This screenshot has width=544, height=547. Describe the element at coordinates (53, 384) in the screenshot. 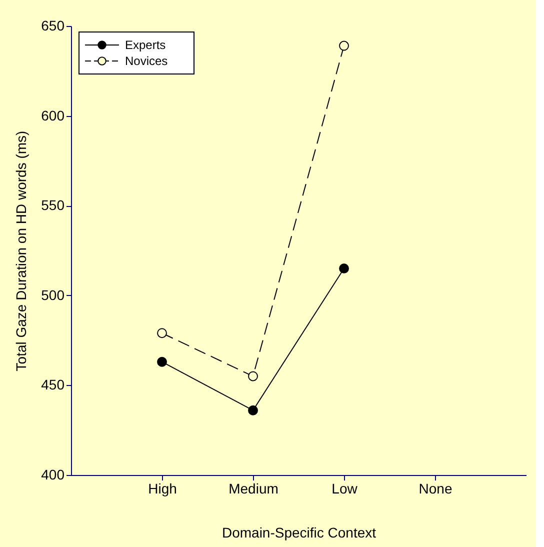

I see `y-tick-label: 450` at that location.